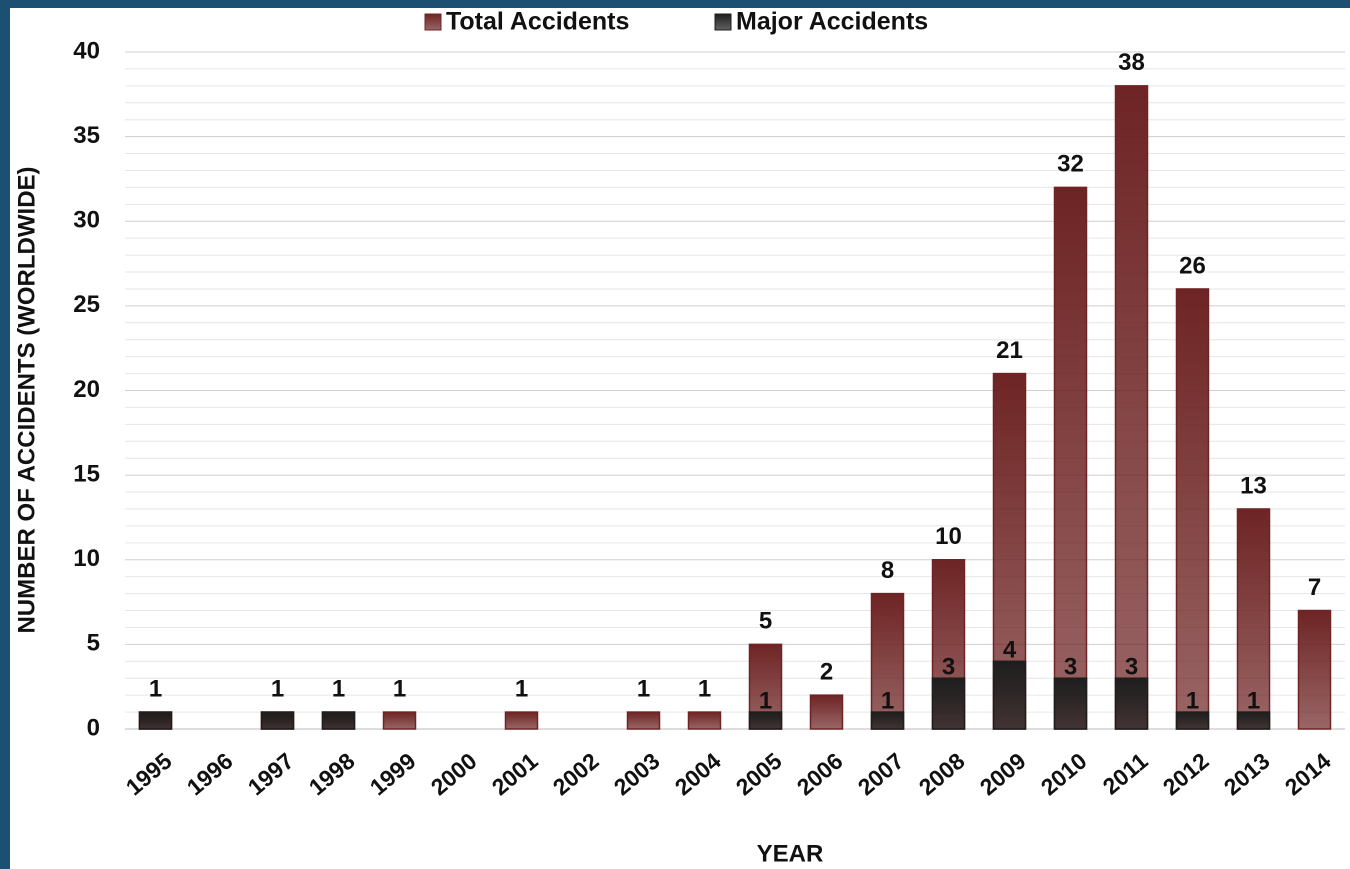 The width and height of the screenshot is (1350, 869). What do you see at coordinates (86, 389) in the screenshot?
I see `y-tick-label: 20` at bounding box center [86, 389].